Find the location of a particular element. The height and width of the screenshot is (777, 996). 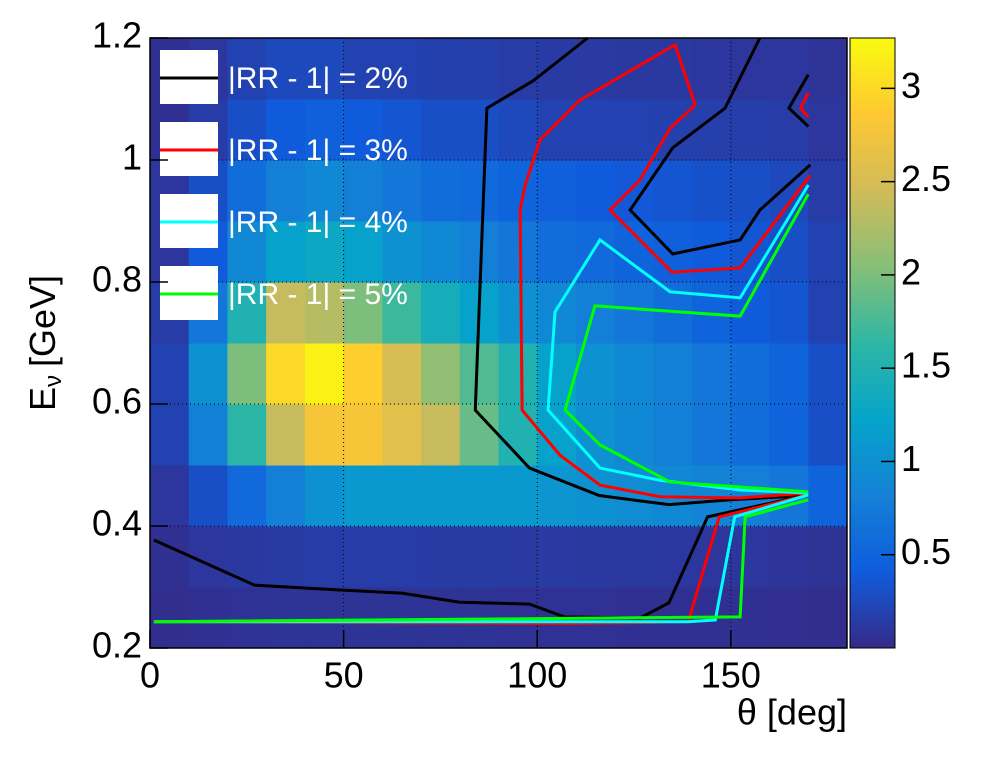

legend-label: |RR - 1| = 4% is located at coordinates (318, 222).